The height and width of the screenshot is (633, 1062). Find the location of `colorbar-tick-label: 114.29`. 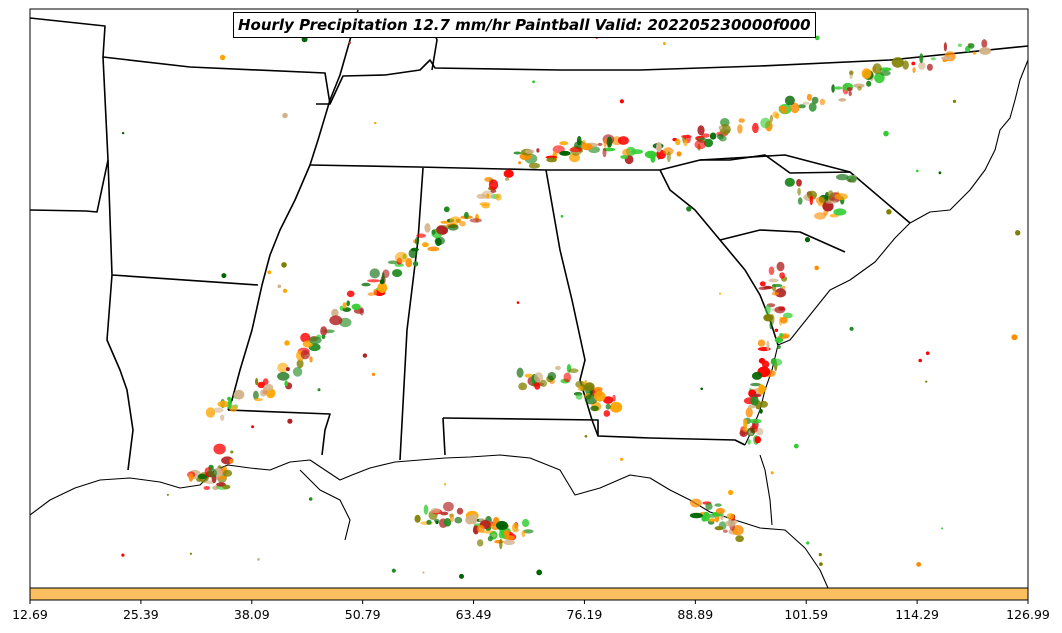

colorbar-tick-label: 114.29 is located at coordinates (917, 614).